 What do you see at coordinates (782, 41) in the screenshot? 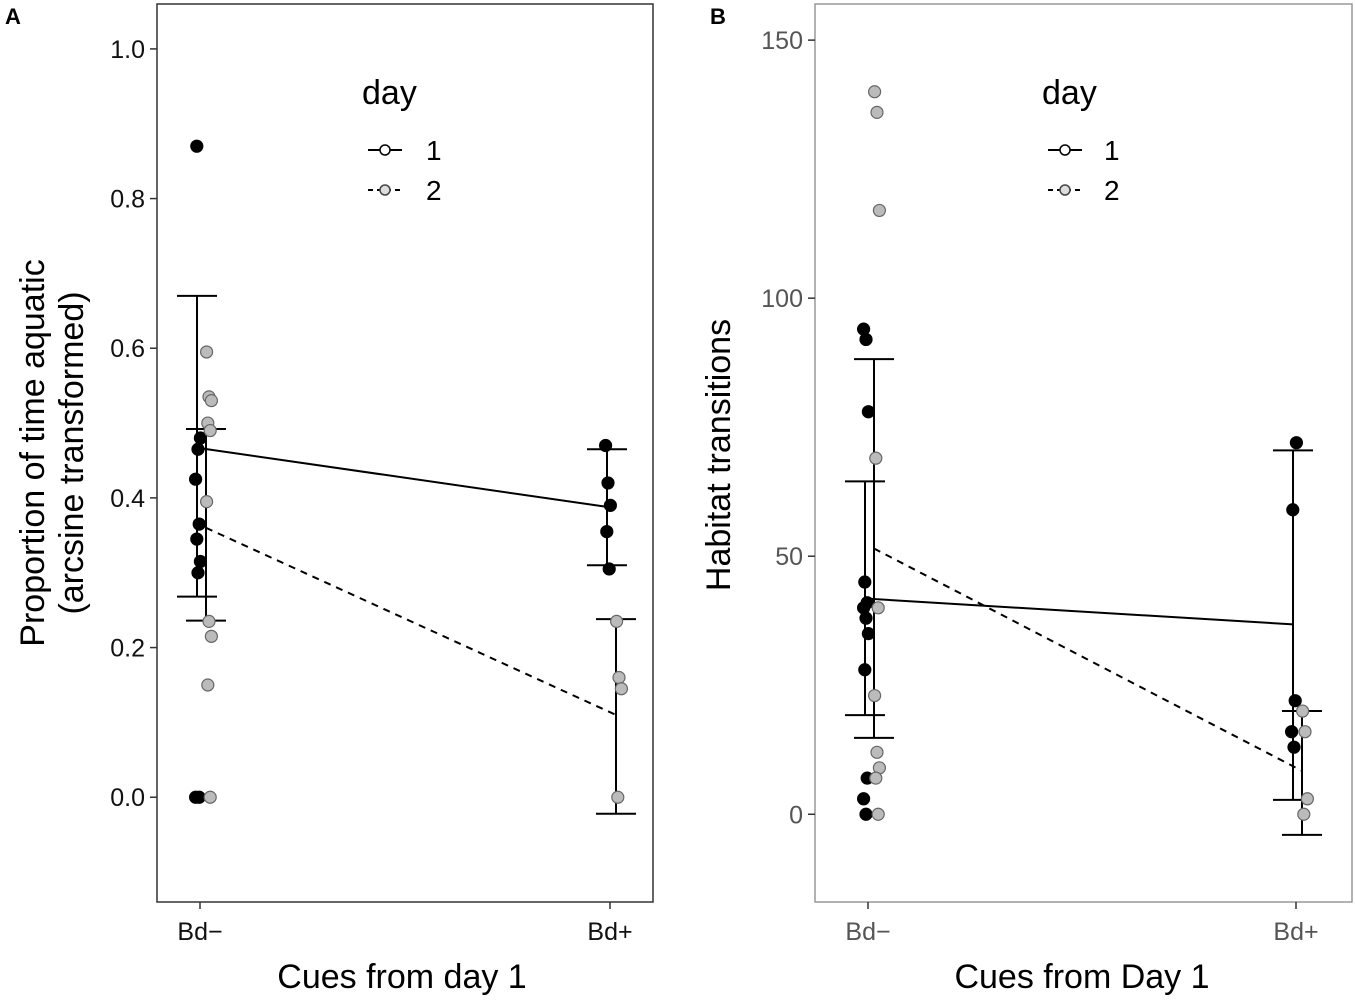
I see `panel-b-y-tick-label: 150` at bounding box center [782, 41].